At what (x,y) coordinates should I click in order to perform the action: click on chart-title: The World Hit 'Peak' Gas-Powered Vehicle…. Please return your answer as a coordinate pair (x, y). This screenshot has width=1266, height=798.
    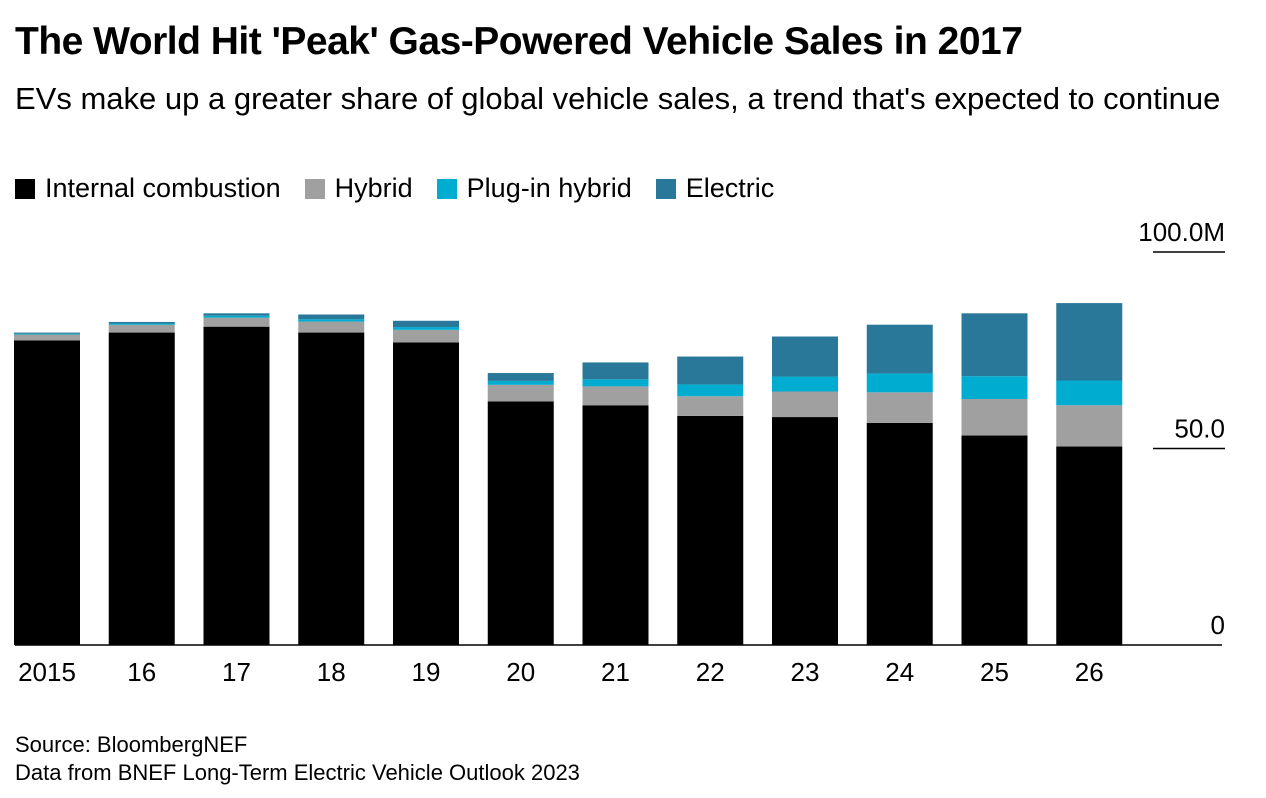
    Looking at the image, I should click on (519, 41).